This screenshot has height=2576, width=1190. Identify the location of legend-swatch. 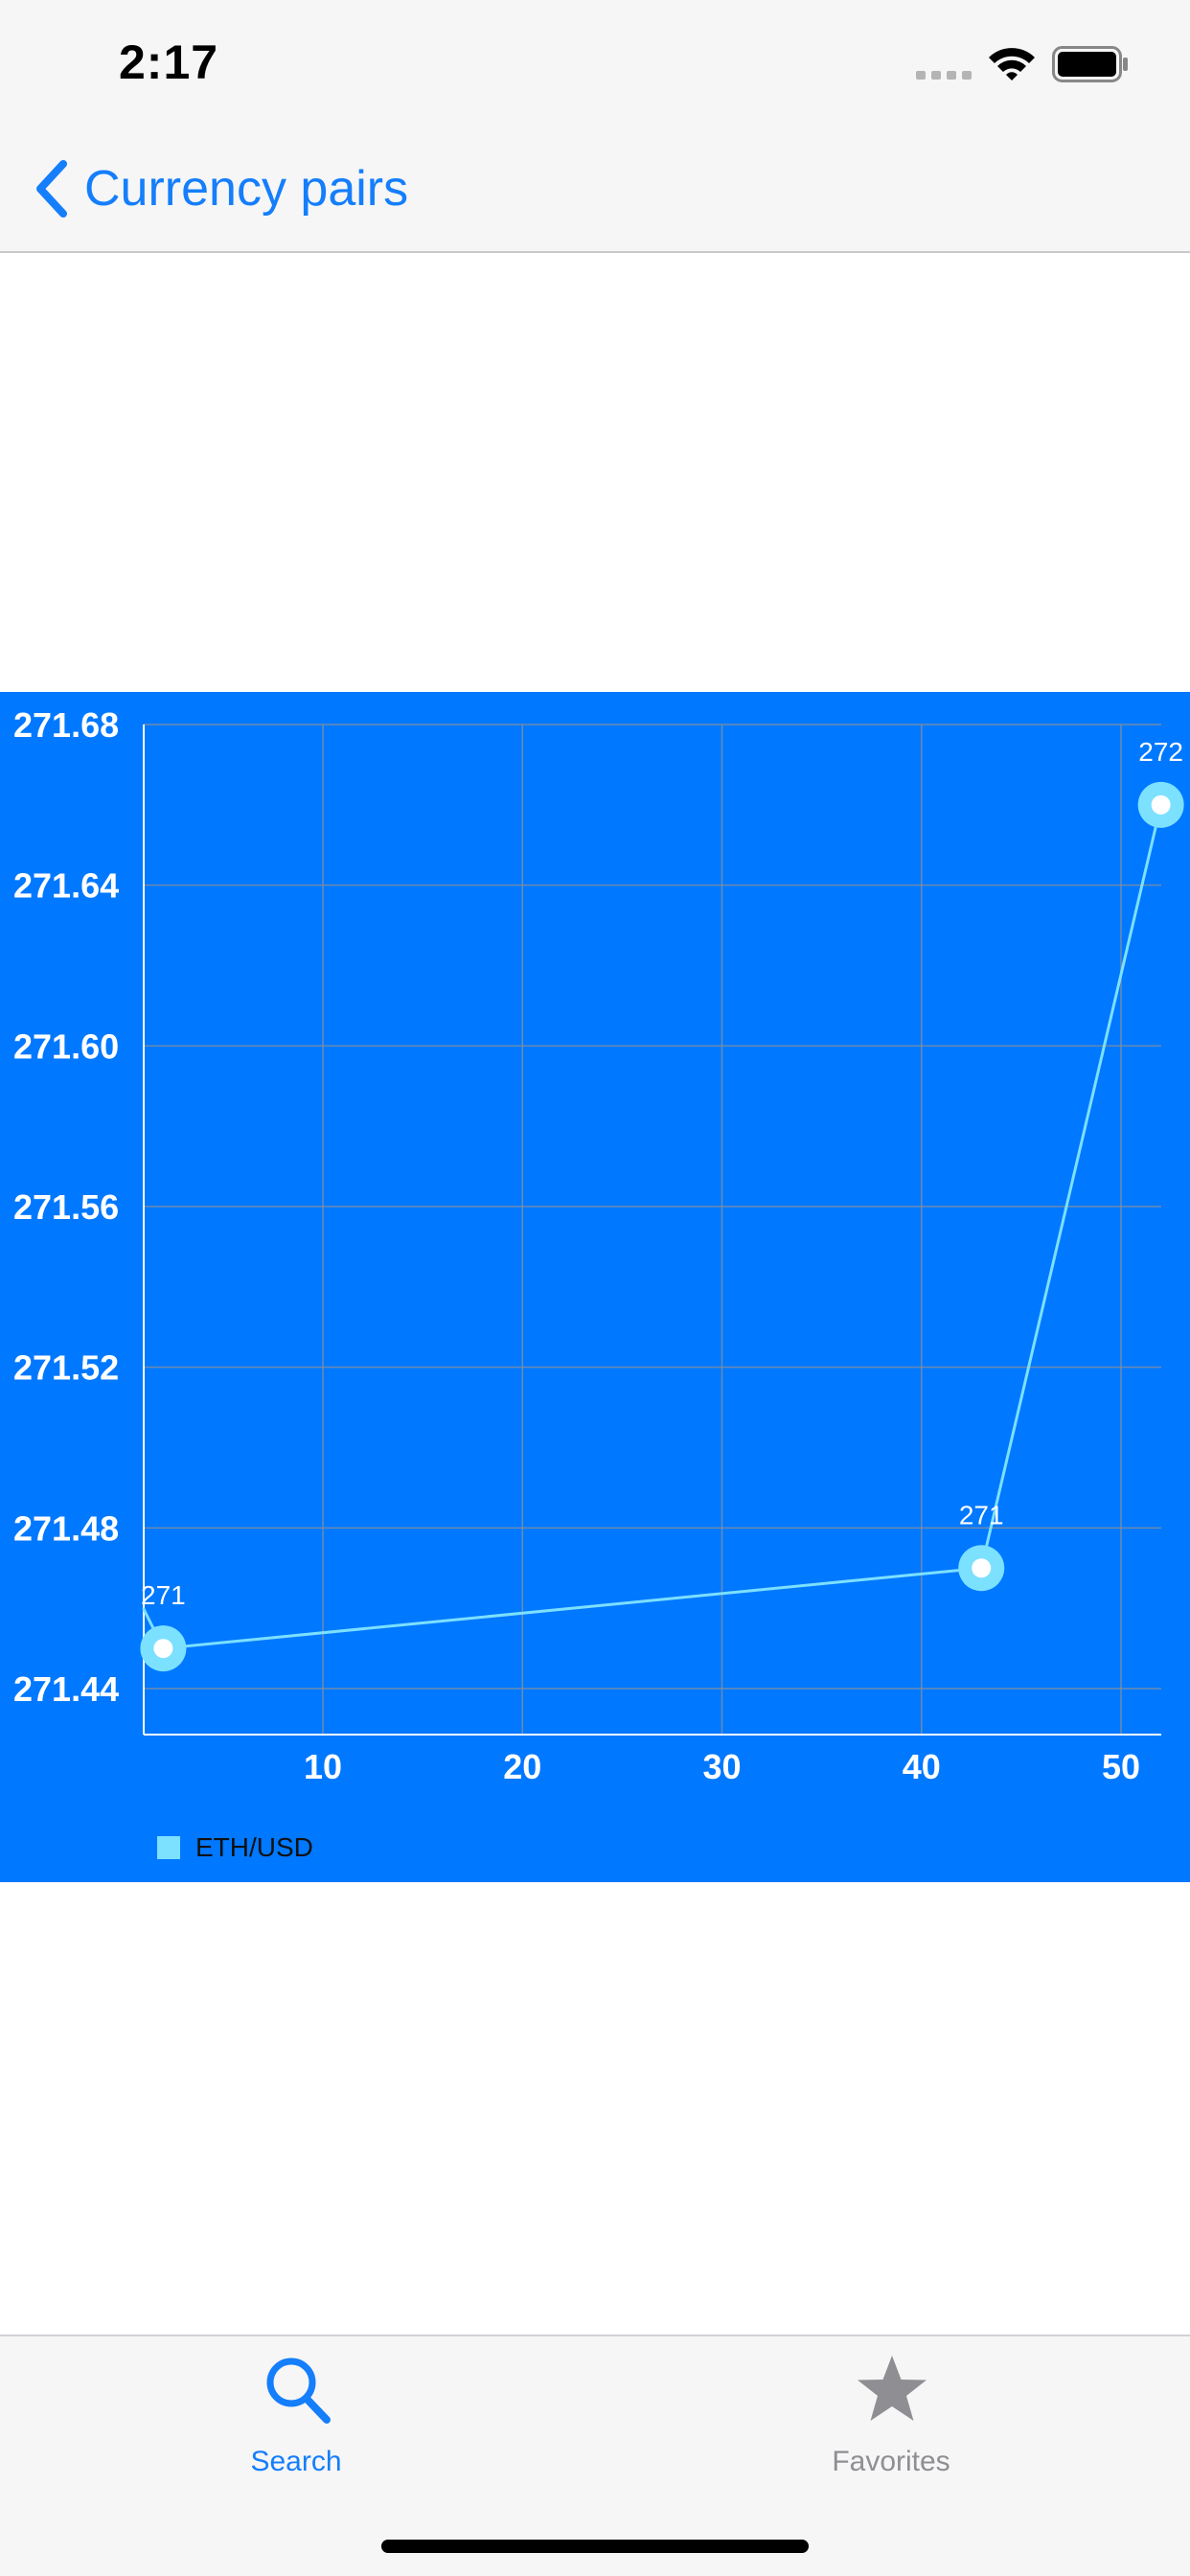
(168, 1847).